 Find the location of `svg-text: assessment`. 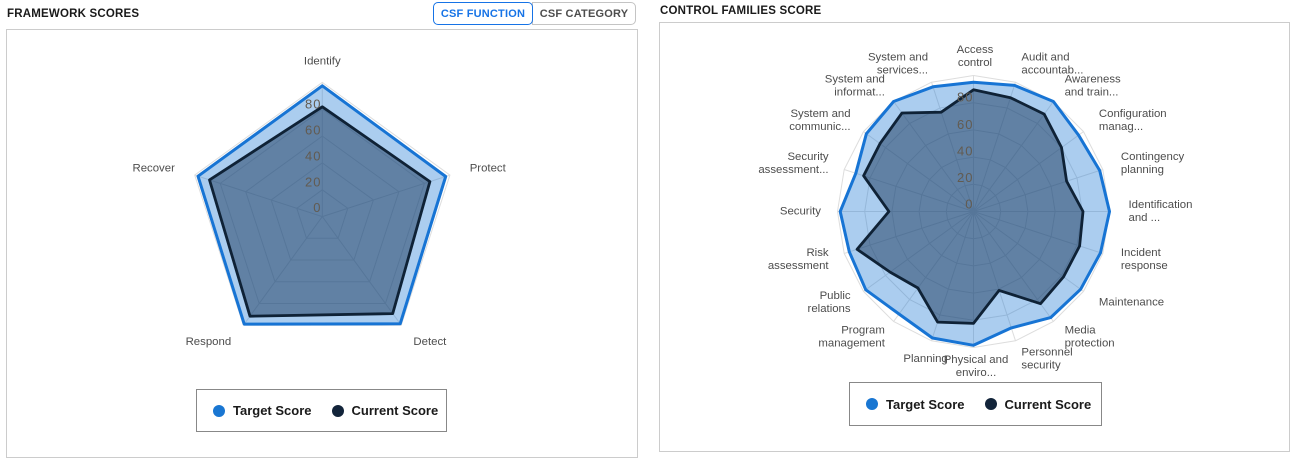

svg-text: assessment is located at coordinates (799, 266).